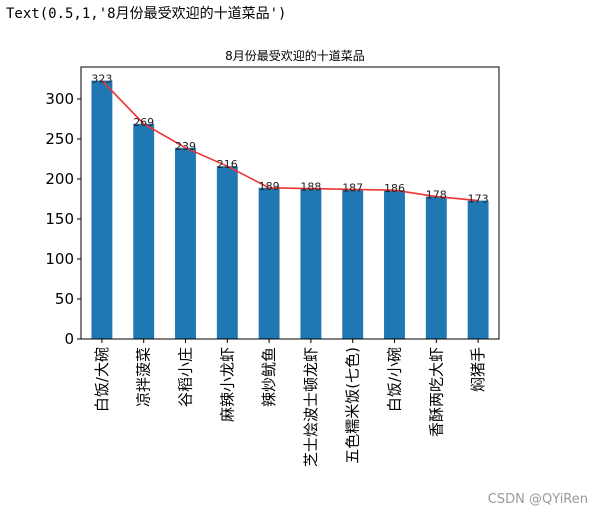 This screenshot has height=515, width=598. Describe the element at coordinates (69, 339) in the screenshot. I see `y-tick-label: 0` at that location.